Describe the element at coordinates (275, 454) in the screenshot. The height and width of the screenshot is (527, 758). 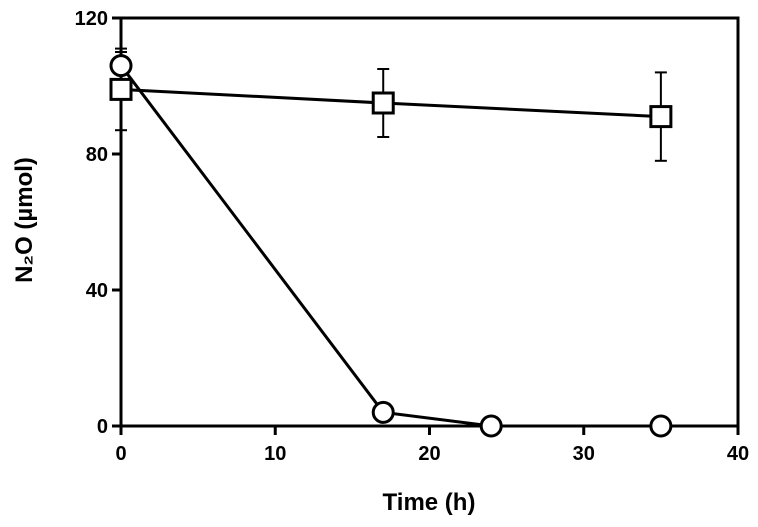
I see `x-tick-label: 10` at that location.